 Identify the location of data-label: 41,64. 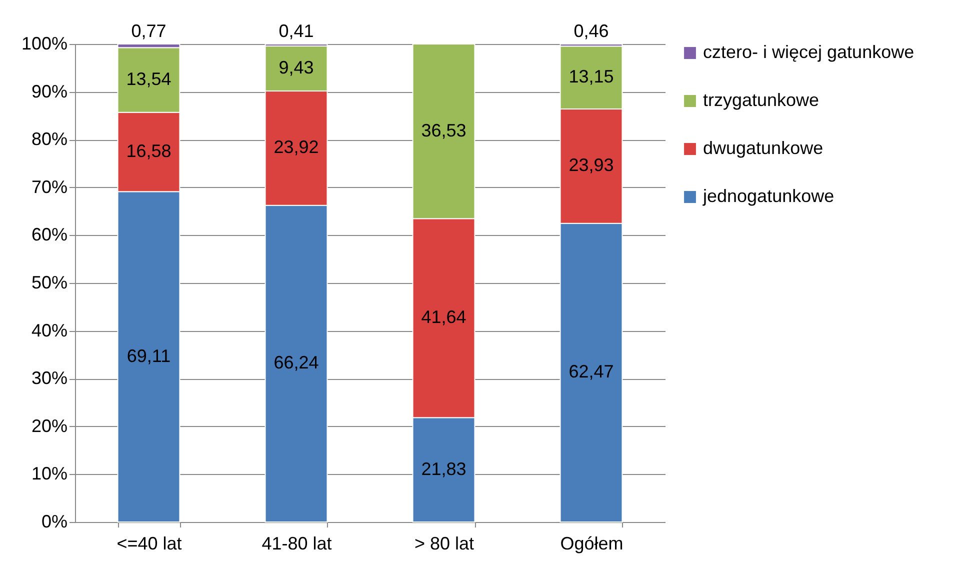
(443, 317).